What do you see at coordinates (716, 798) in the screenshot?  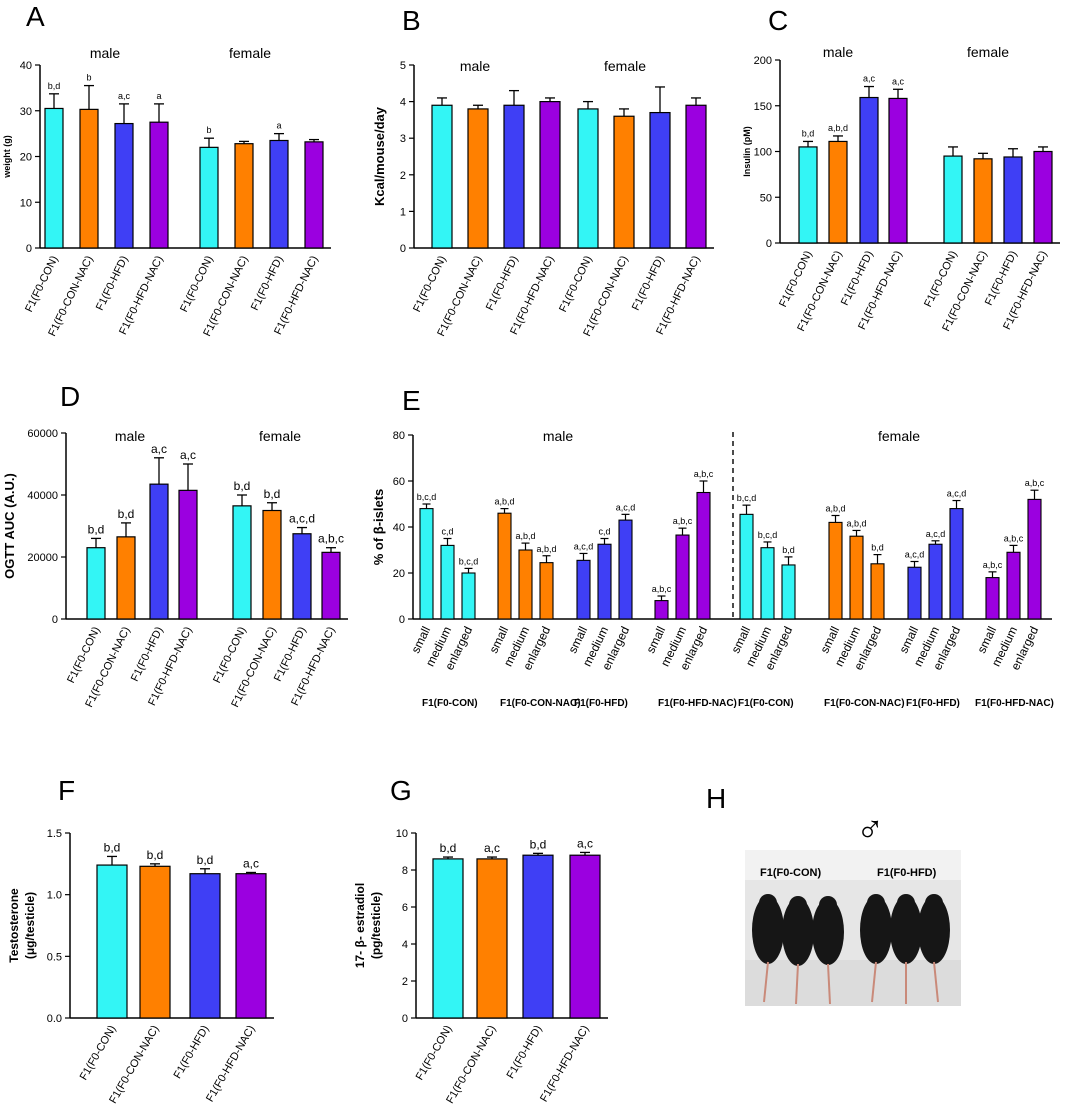 I see `panel-h-letter: H` at bounding box center [716, 798].